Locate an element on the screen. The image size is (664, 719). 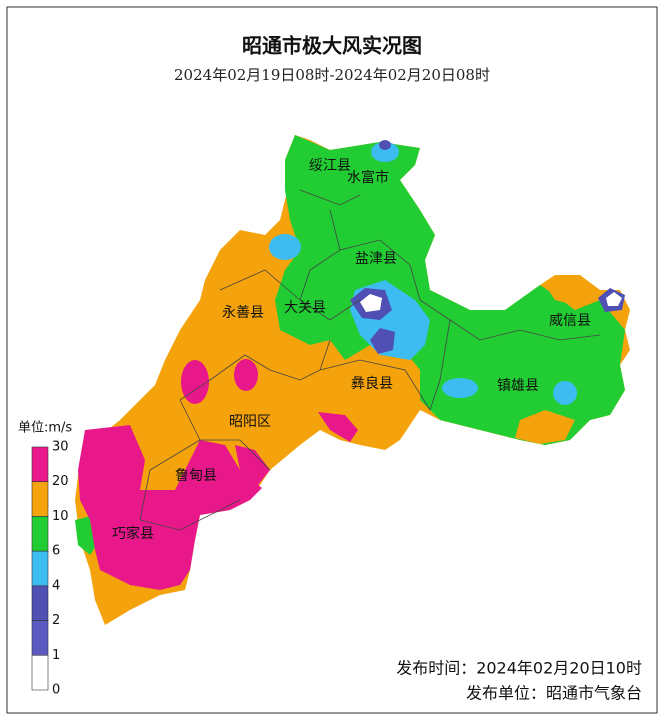
region-label: 威信县 is located at coordinates (570, 321).